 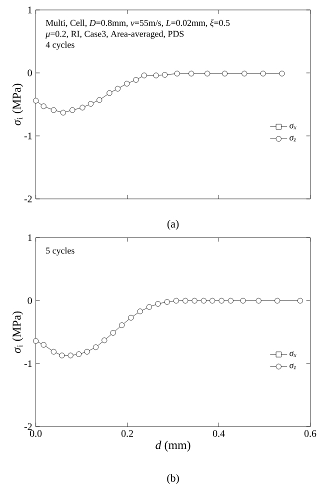 What do you see at coordinates (173, 446) in the screenshot?
I see `x-axis-title: d (mm)` at bounding box center [173, 446].